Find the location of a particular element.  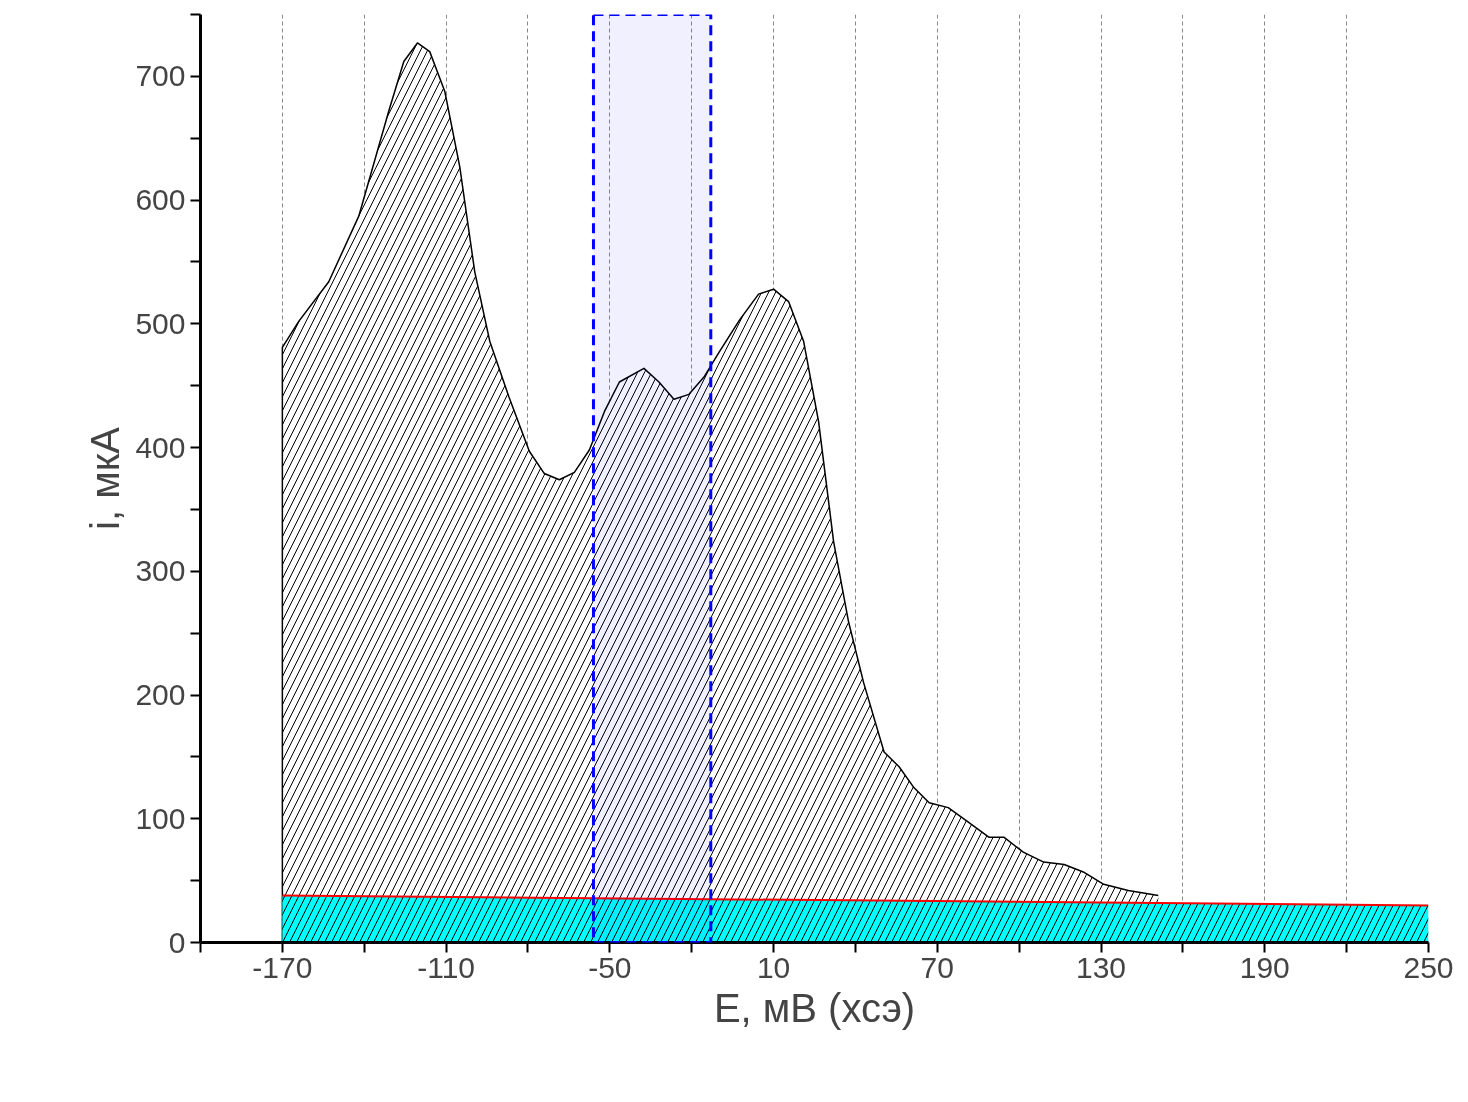

x-axis-title: E, мВ (хсэ) is located at coordinates (814, 1007).